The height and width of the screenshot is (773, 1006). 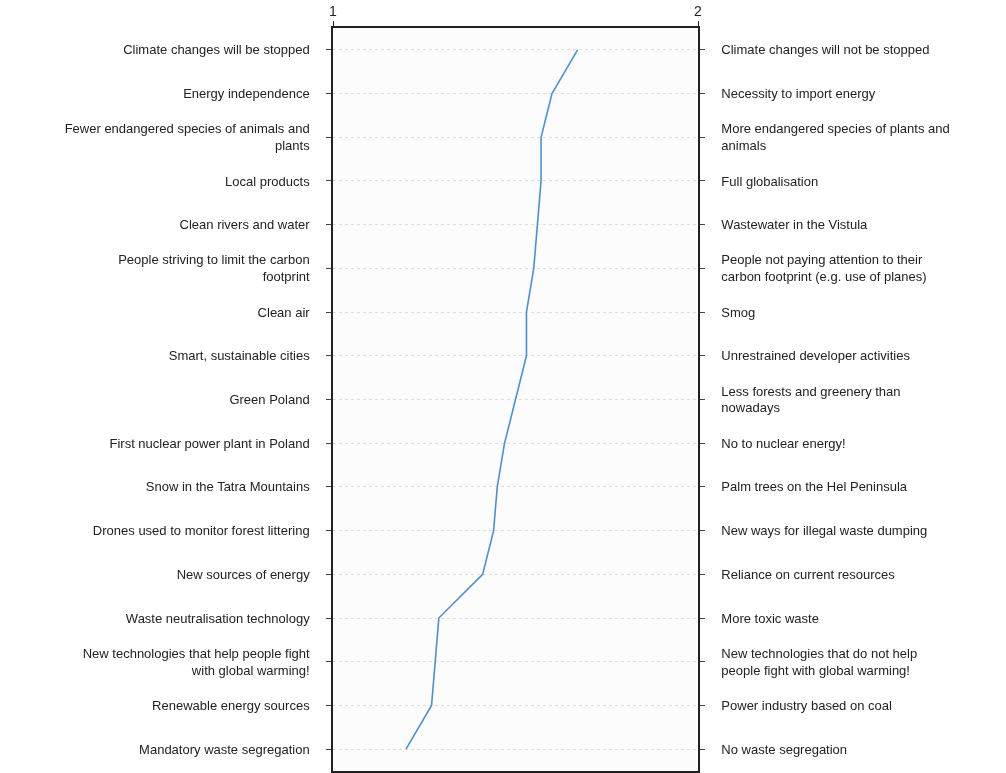 What do you see at coordinates (224, 749) in the screenshot?
I see `y-tick-label: Mandatory waste segregation` at bounding box center [224, 749].